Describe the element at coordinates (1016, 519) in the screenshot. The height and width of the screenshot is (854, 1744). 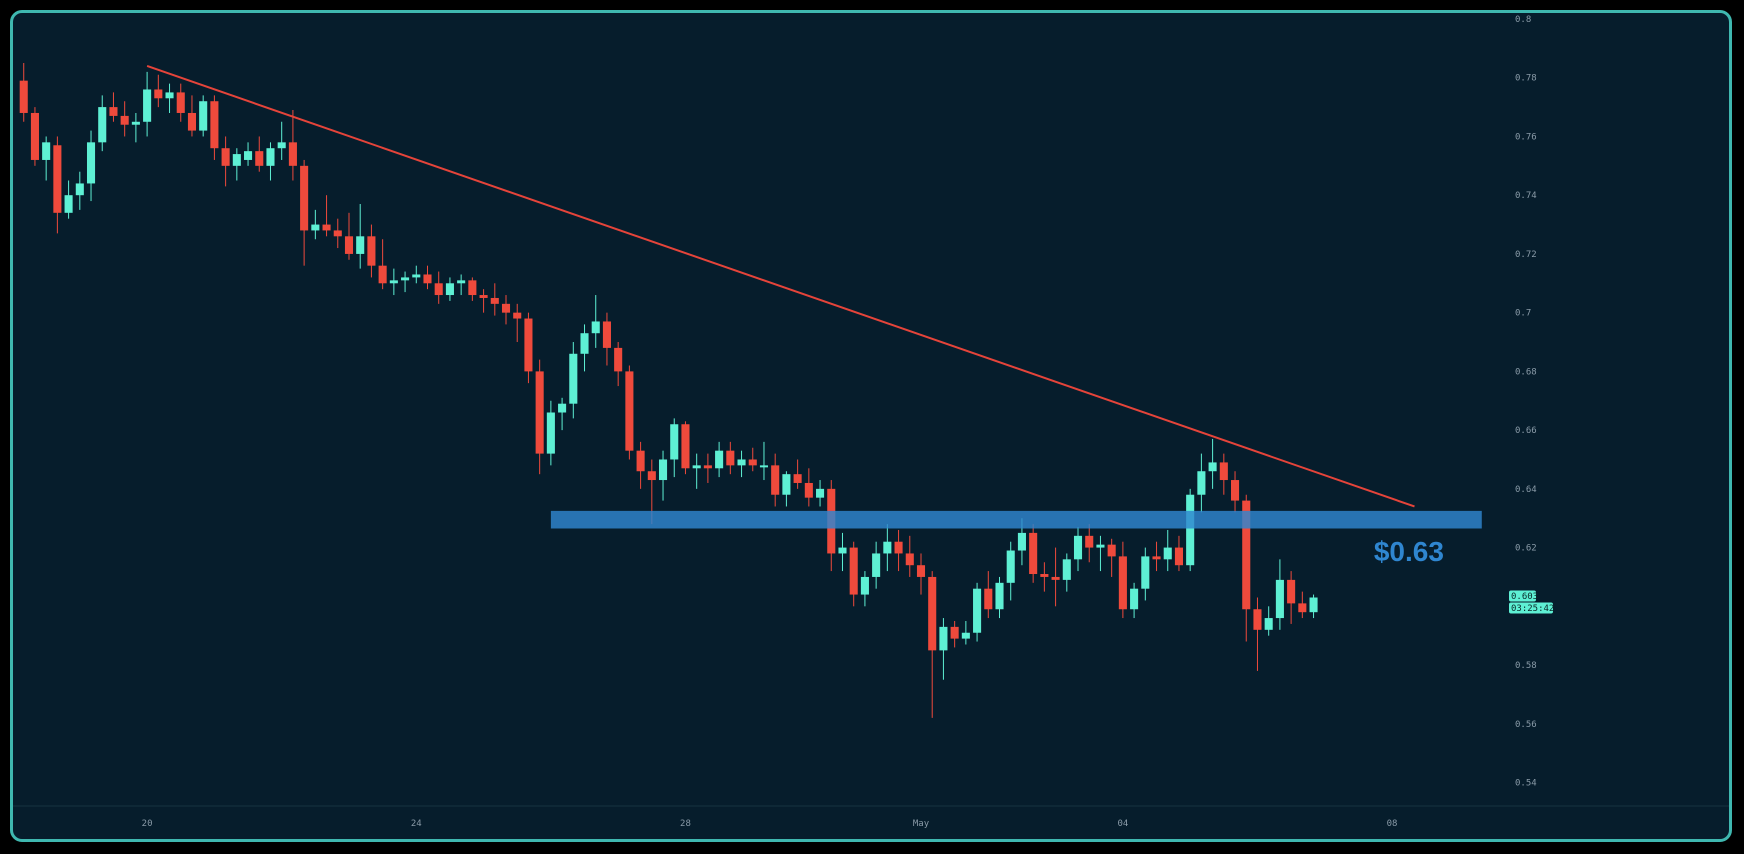
I see `support-zone` at that location.